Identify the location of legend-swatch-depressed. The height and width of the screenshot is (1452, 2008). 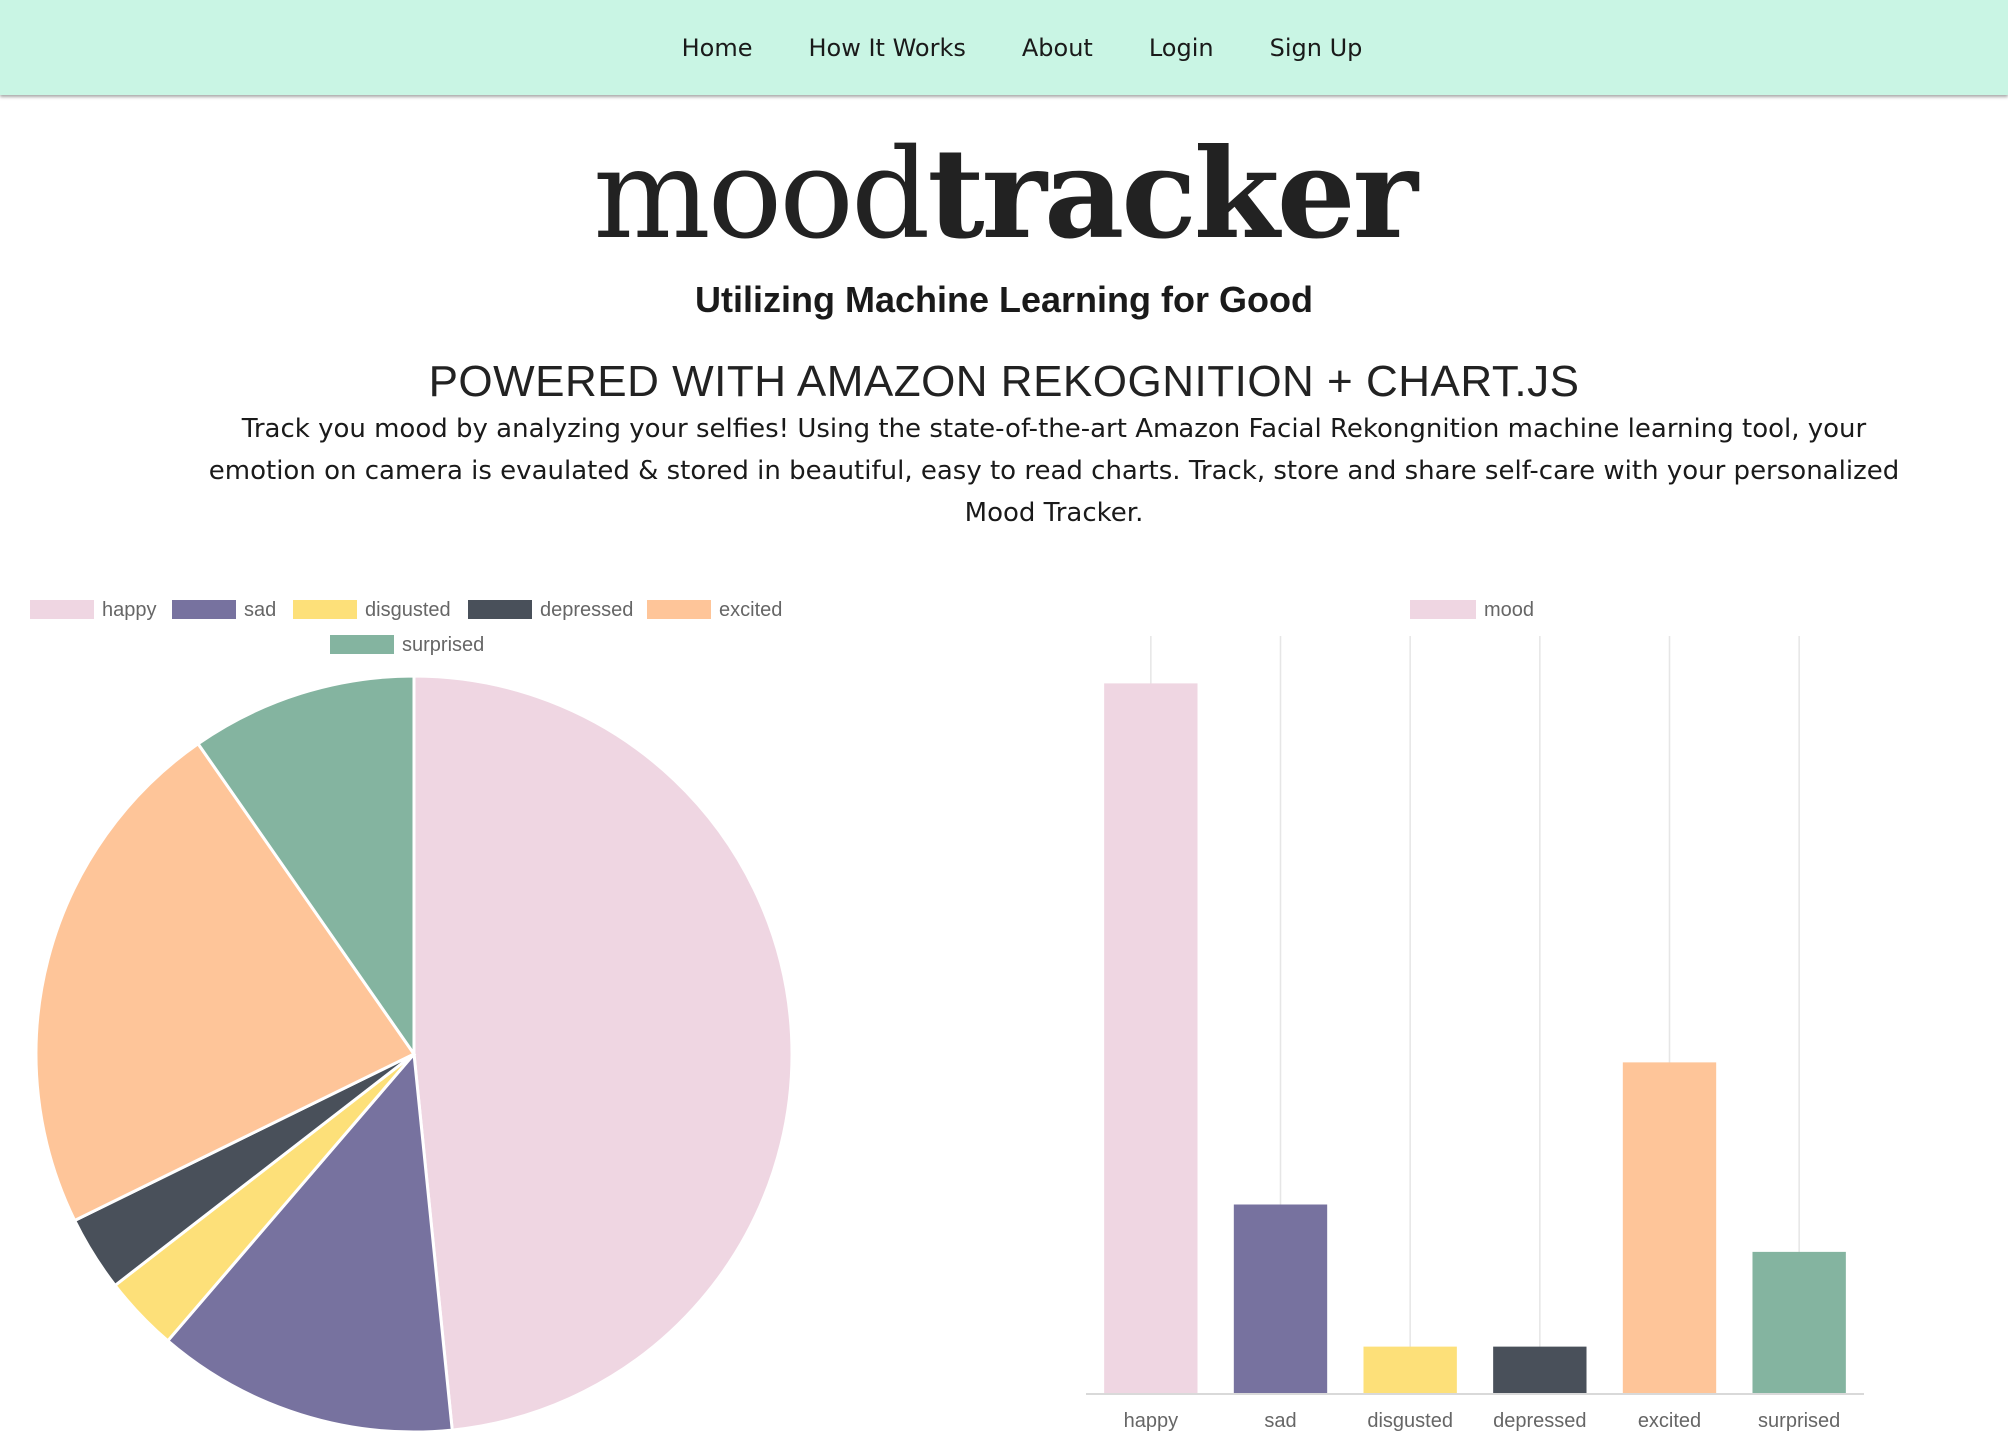
(500, 609).